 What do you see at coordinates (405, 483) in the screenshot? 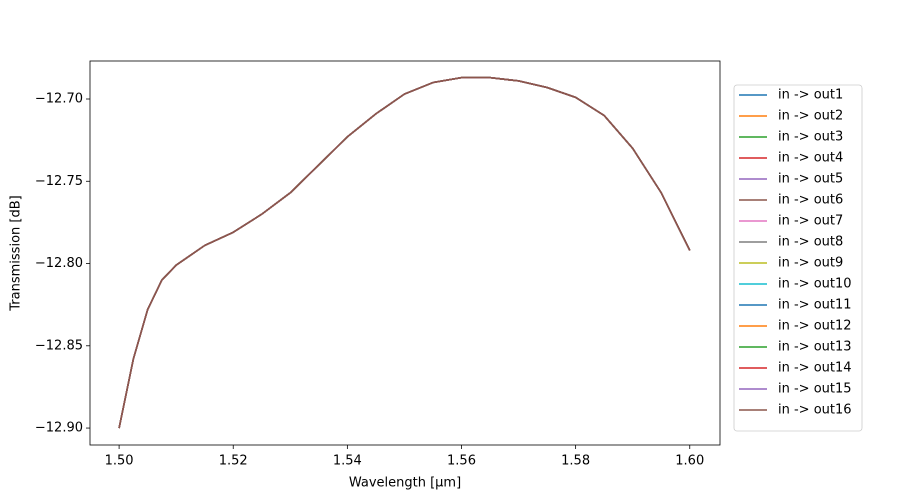
I see `x-axis-label: Wavelength [μm]` at bounding box center [405, 483].